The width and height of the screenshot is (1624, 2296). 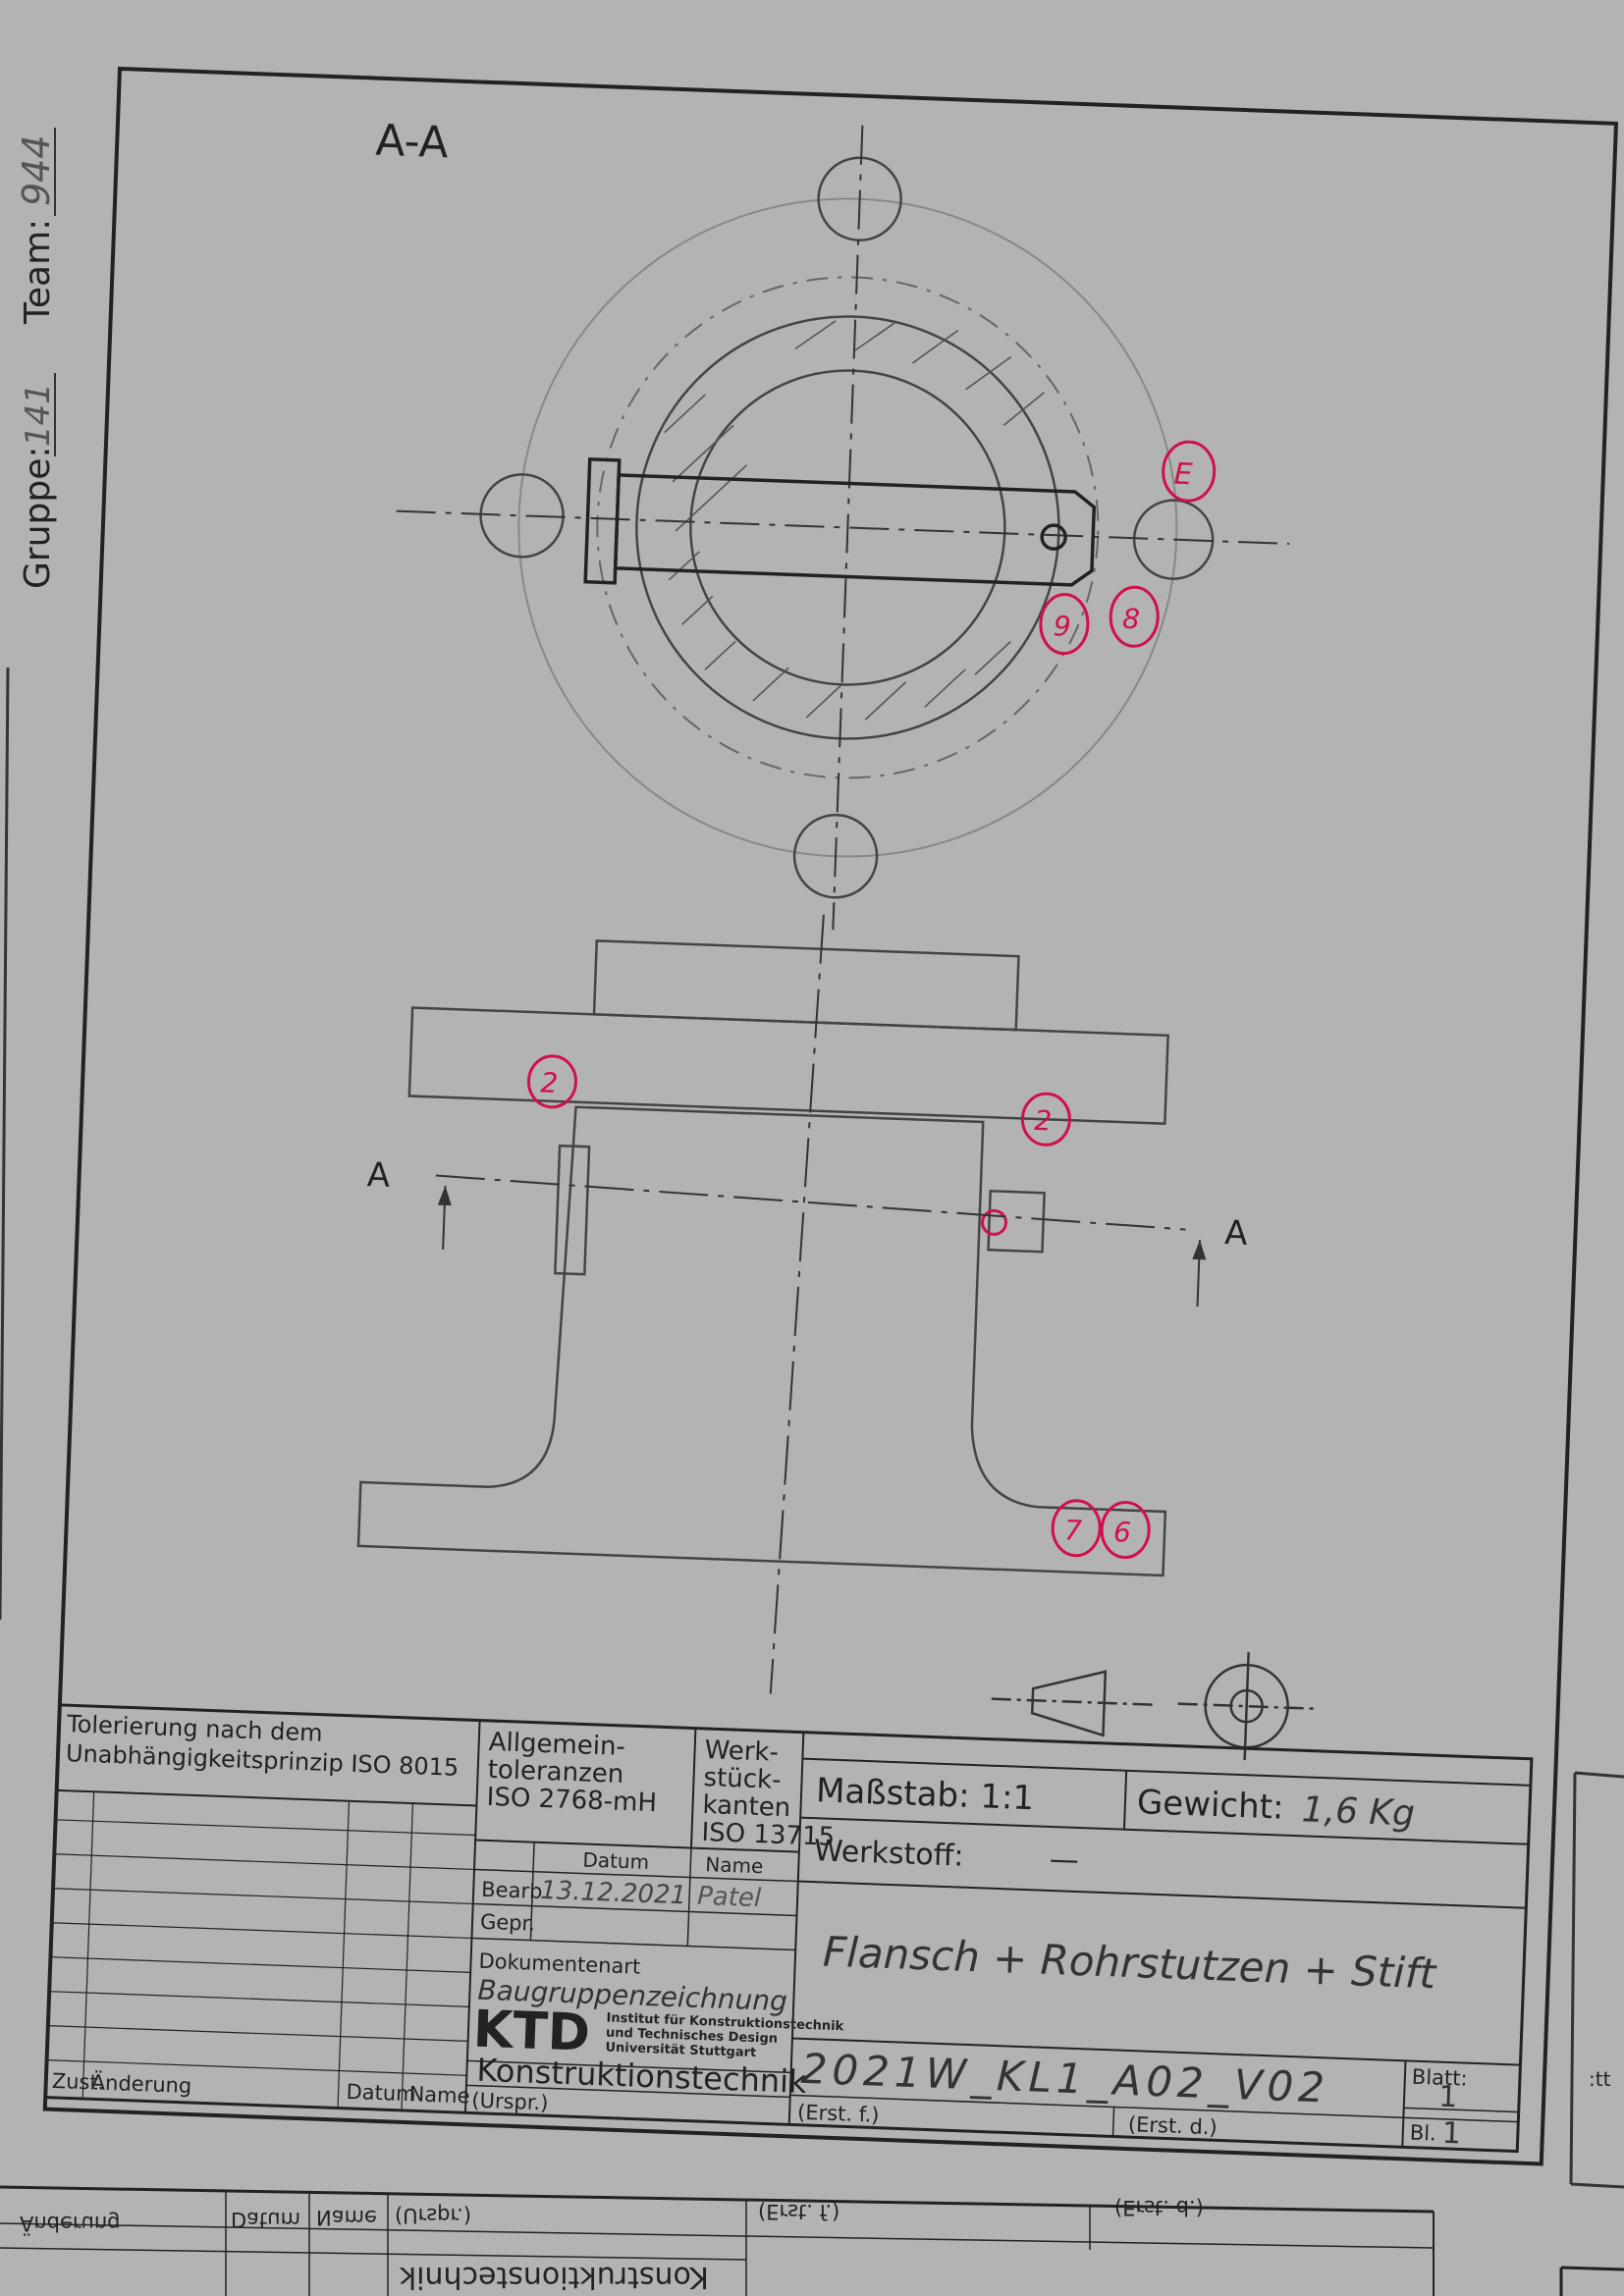 I want to click on projection-symbol, so click(x=1153, y=1706).